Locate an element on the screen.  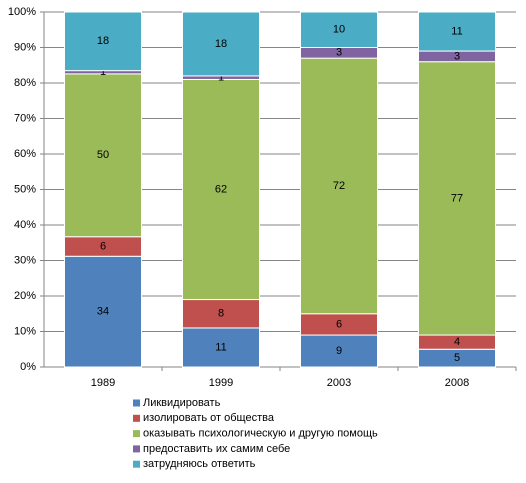
data-label: 4 is located at coordinates (457, 342).